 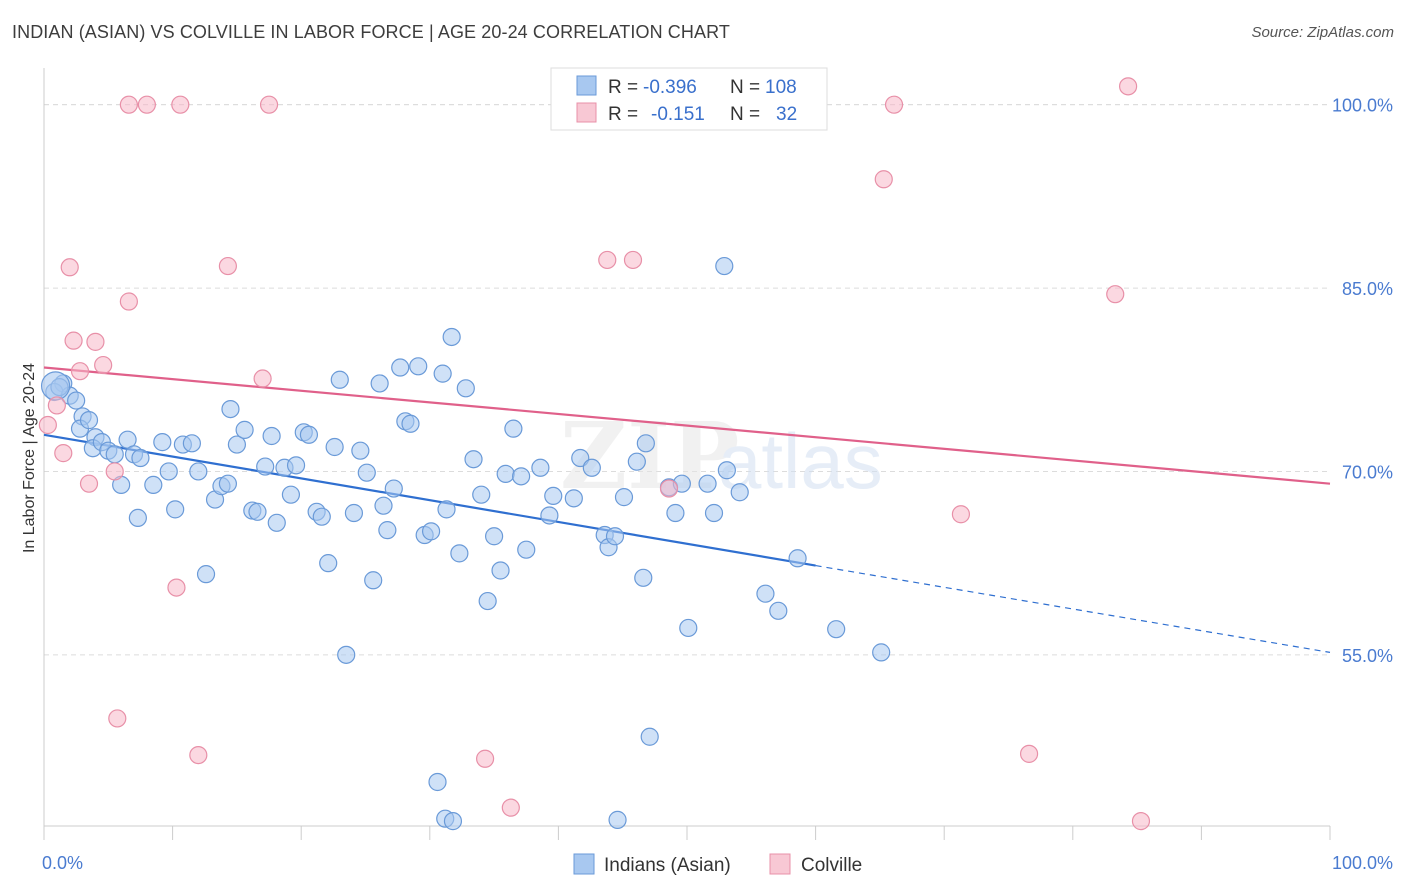 What do you see at coordinates (687, 425) in the screenshot?
I see `trend-line-colville` at bounding box center [687, 425].